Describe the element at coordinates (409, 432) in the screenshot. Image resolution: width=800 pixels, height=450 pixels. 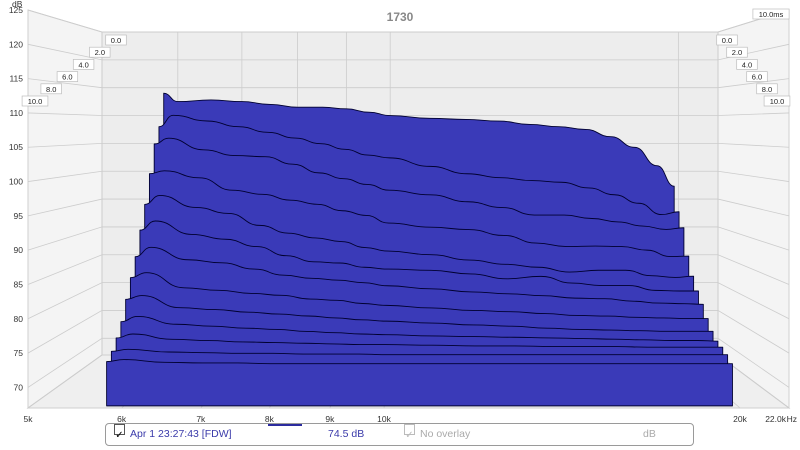
I see `overlay-checkbox: ✓` at that location.